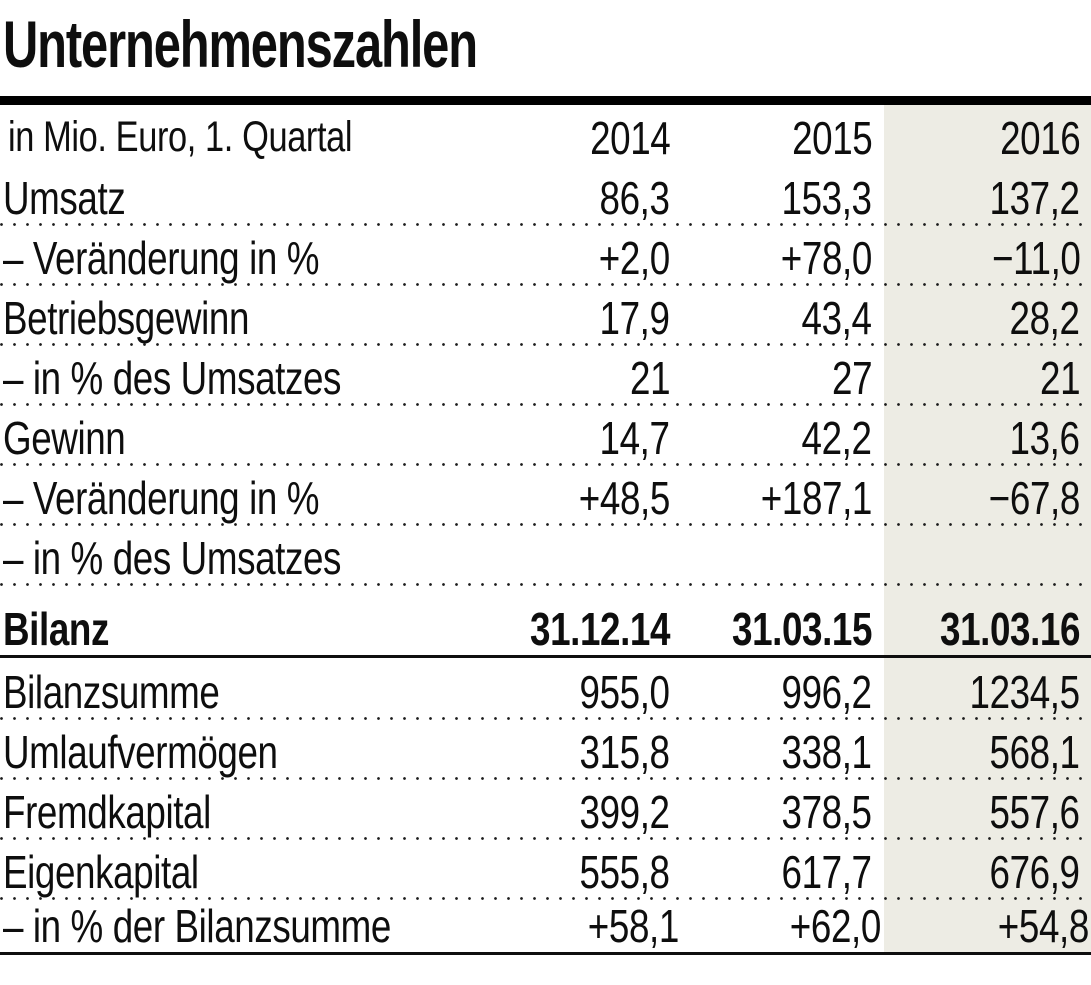 The height and width of the screenshot is (985, 1091). Describe the element at coordinates (545, 435) in the screenshot. I see `table-row-gewinn: Gewinn 14,7 42,2 13,6` at that location.